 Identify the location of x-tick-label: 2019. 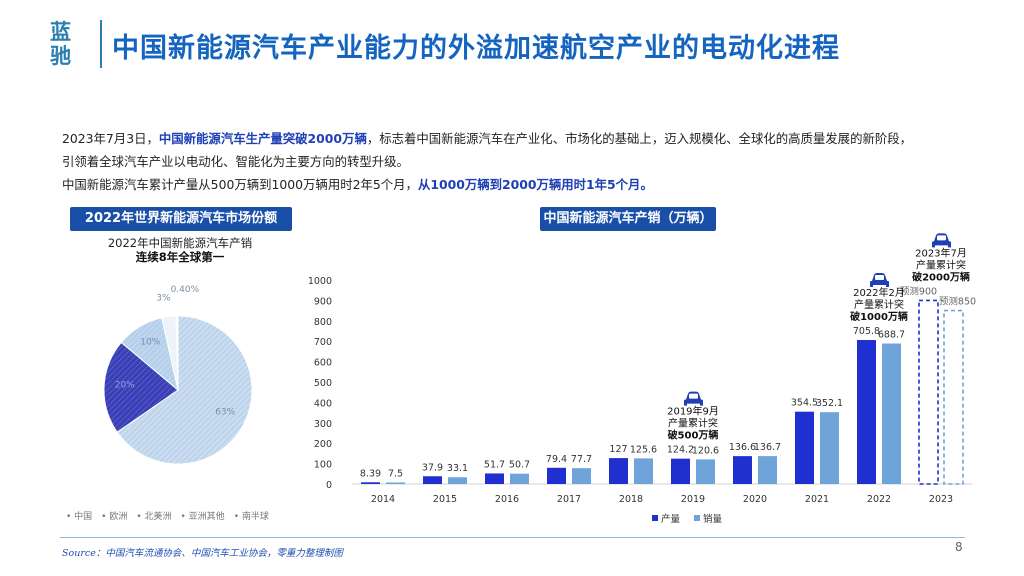
(693, 499).